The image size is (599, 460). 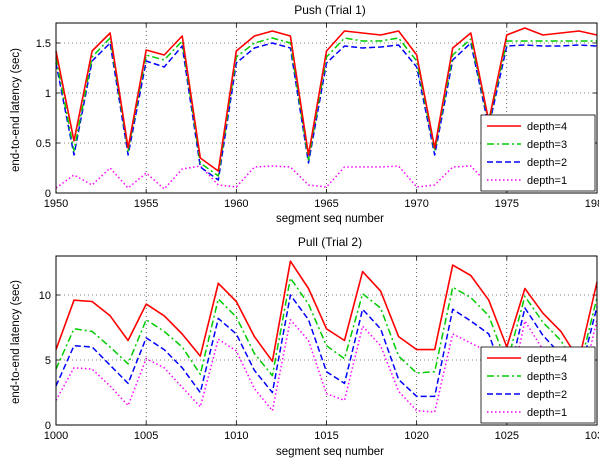 I want to click on x-tick-label: 1965, so click(x=326, y=204).